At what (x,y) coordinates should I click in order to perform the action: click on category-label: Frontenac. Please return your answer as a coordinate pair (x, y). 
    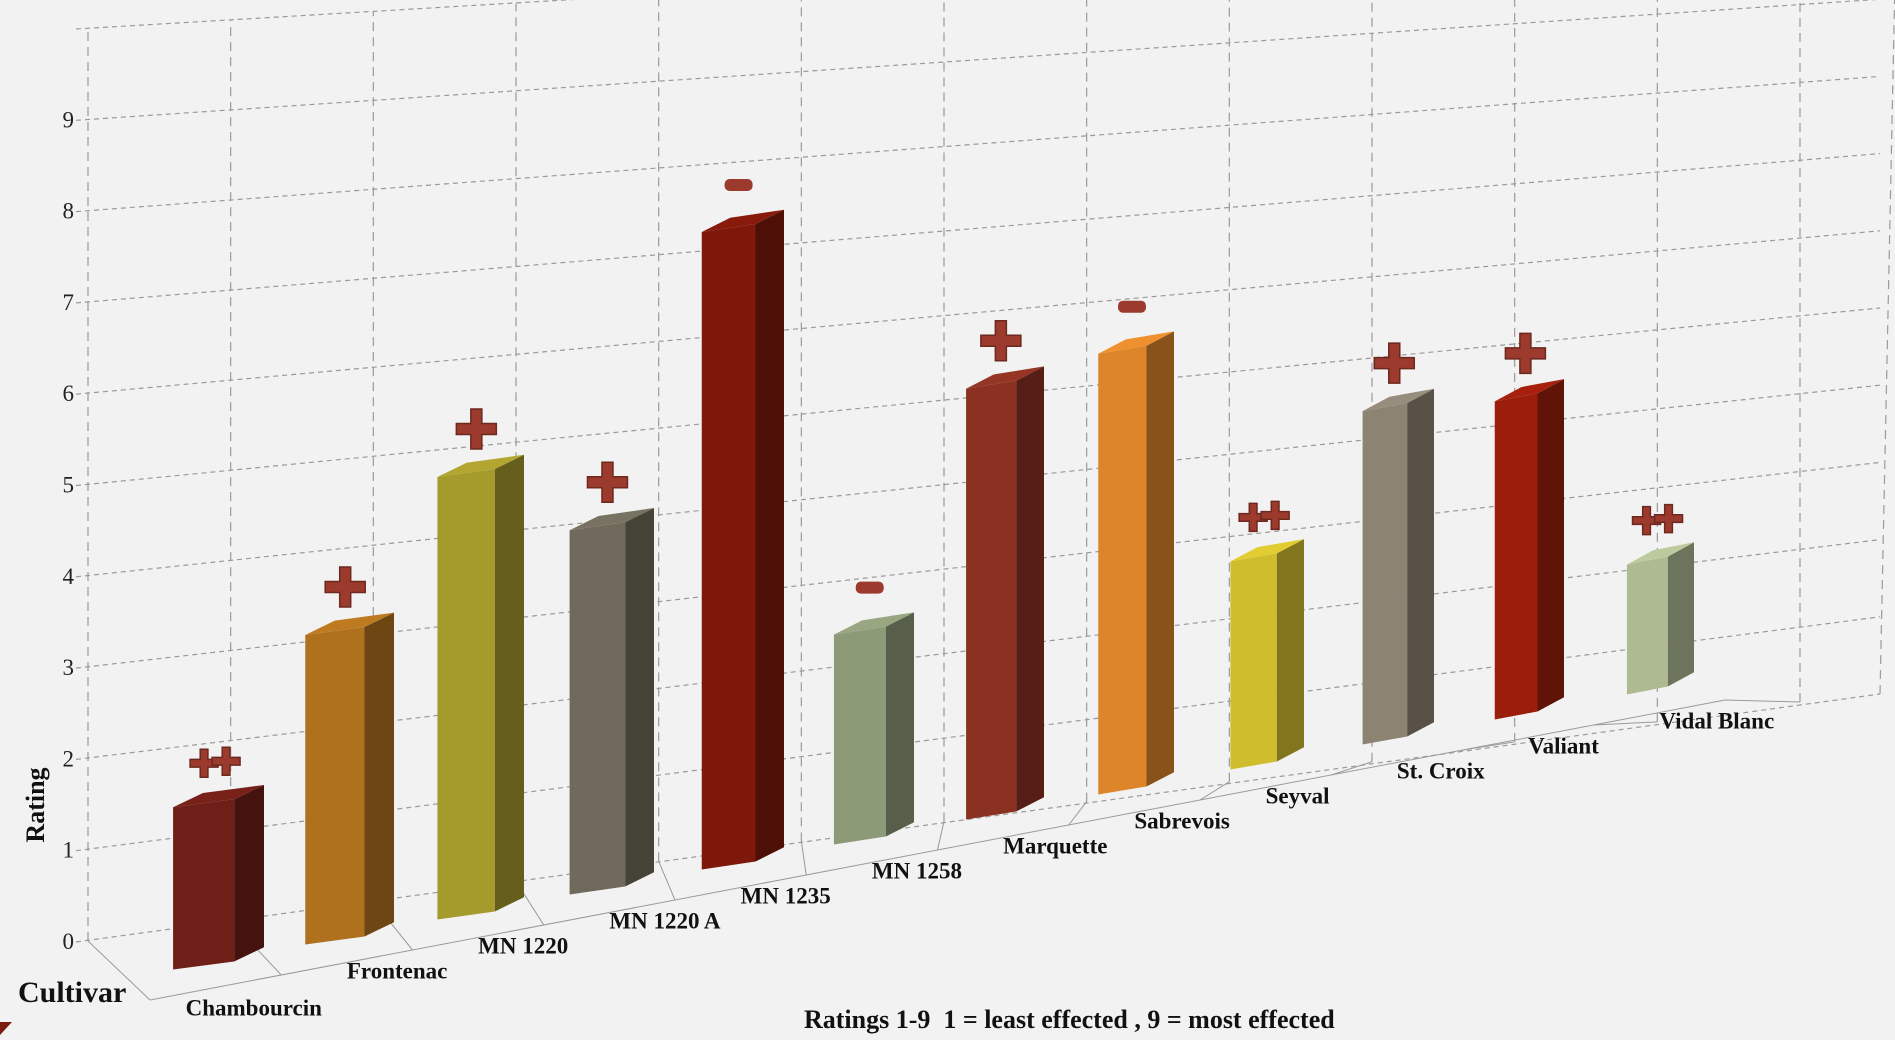
    Looking at the image, I should click on (397, 971).